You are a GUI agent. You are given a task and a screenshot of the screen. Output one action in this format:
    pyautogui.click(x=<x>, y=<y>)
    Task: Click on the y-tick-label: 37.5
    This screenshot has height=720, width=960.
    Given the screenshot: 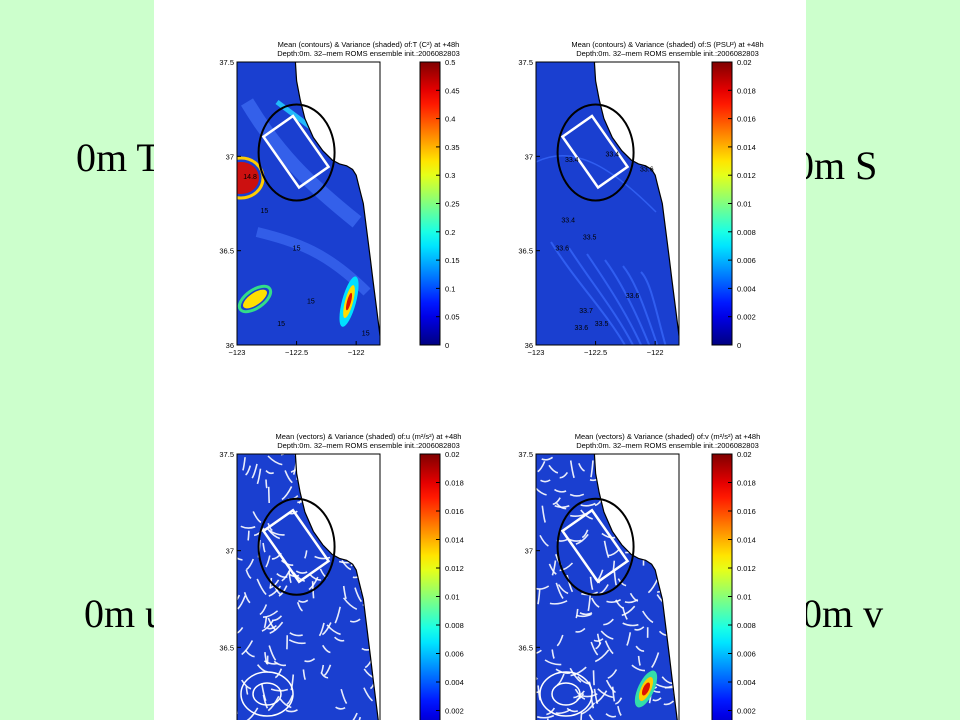 What is the action you would take?
    pyautogui.click(x=226, y=454)
    